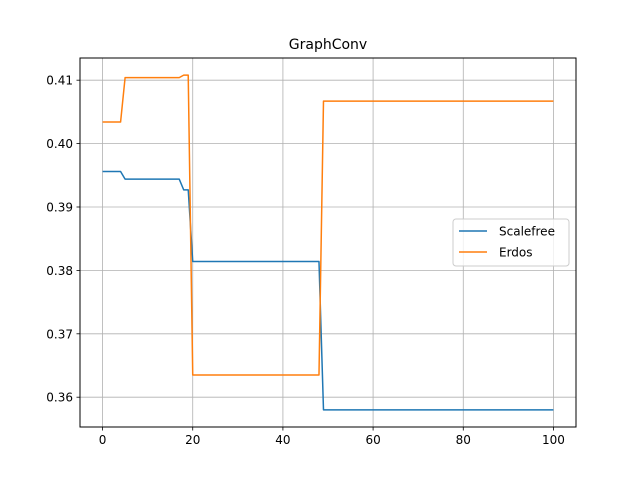 This screenshot has height=480, width=640. I want to click on y-tick-label: 0.41, so click(59, 81).